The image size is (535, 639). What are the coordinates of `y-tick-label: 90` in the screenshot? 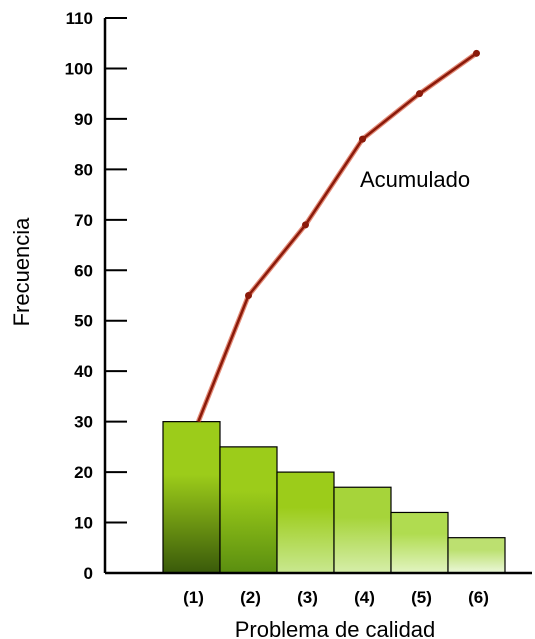 It's located at (83, 119).